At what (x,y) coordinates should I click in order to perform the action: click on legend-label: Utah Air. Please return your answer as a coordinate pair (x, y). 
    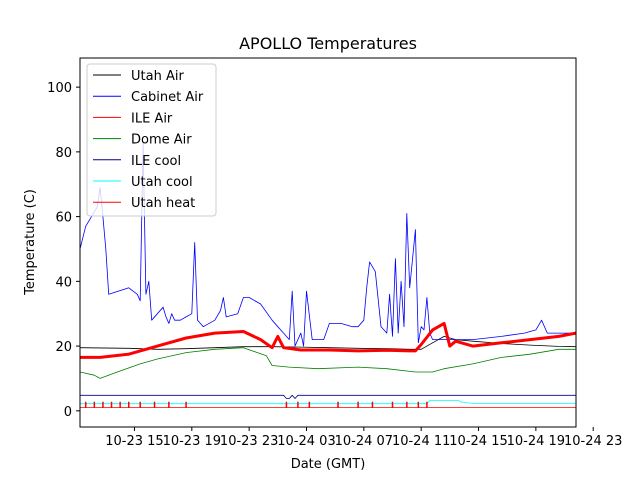
    Looking at the image, I should click on (157, 76).